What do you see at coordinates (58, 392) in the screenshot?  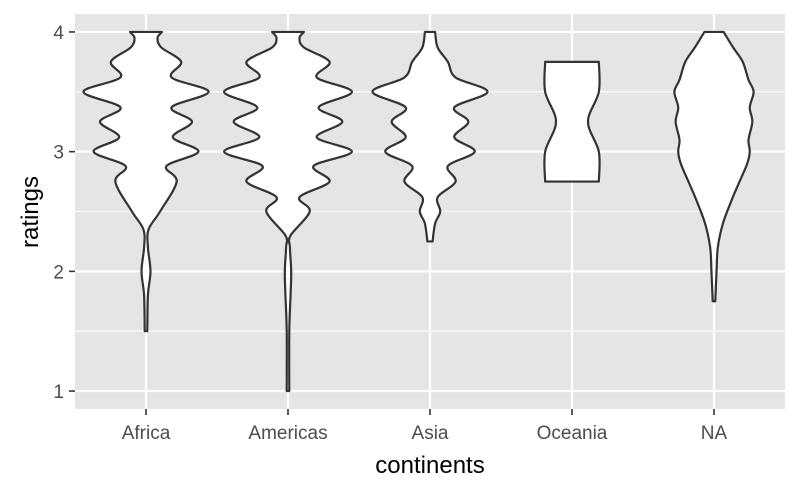 I see `y-tick-label: 1` at bounding box center [58, 392].